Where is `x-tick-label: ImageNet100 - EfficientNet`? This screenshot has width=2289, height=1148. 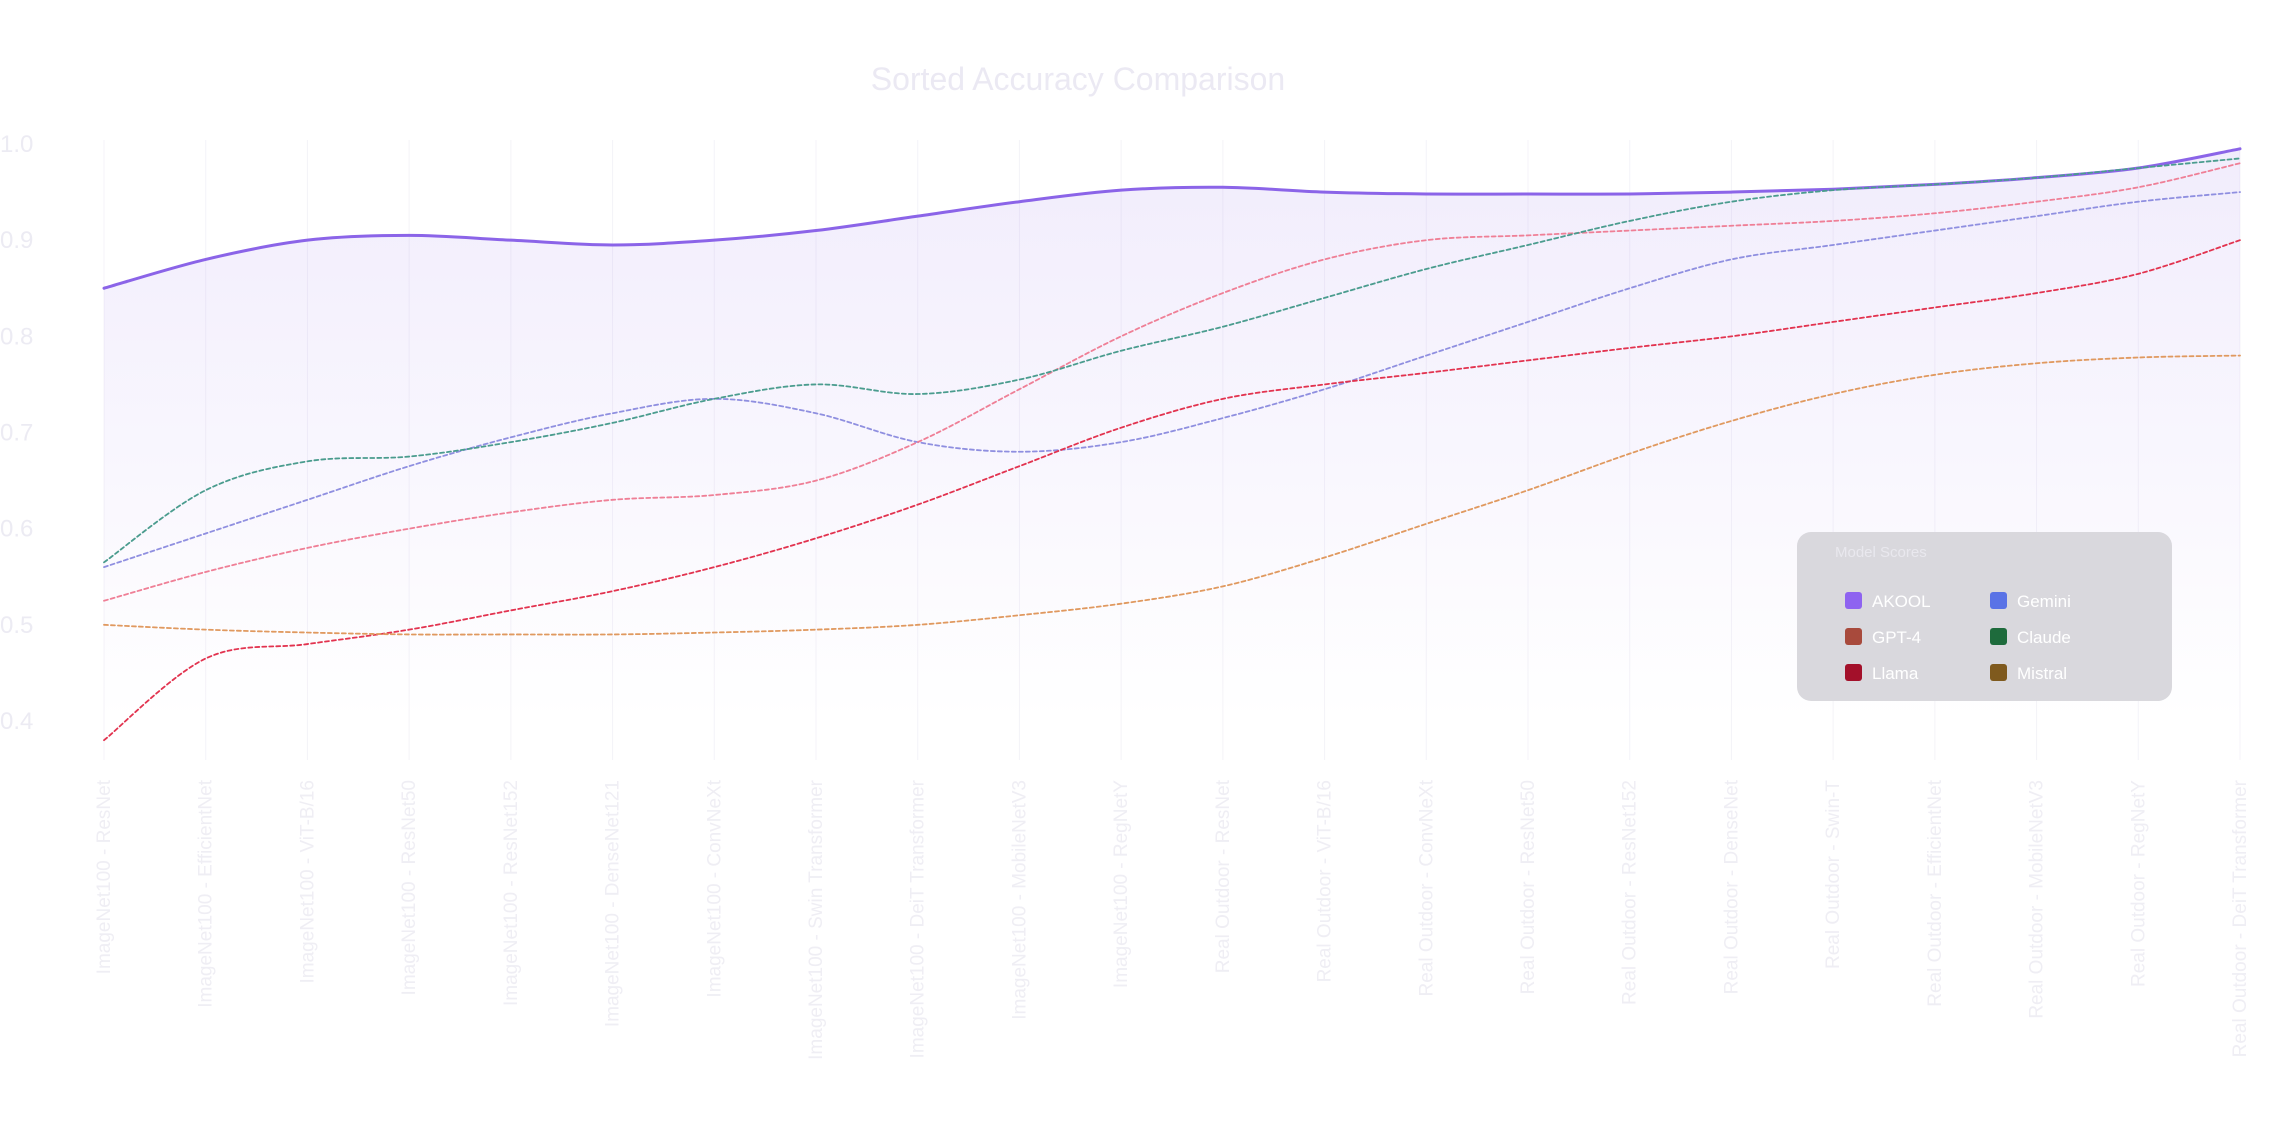
x-tick-label: ImageNet100 - EfficientNet is located at coordinates (206, 893).